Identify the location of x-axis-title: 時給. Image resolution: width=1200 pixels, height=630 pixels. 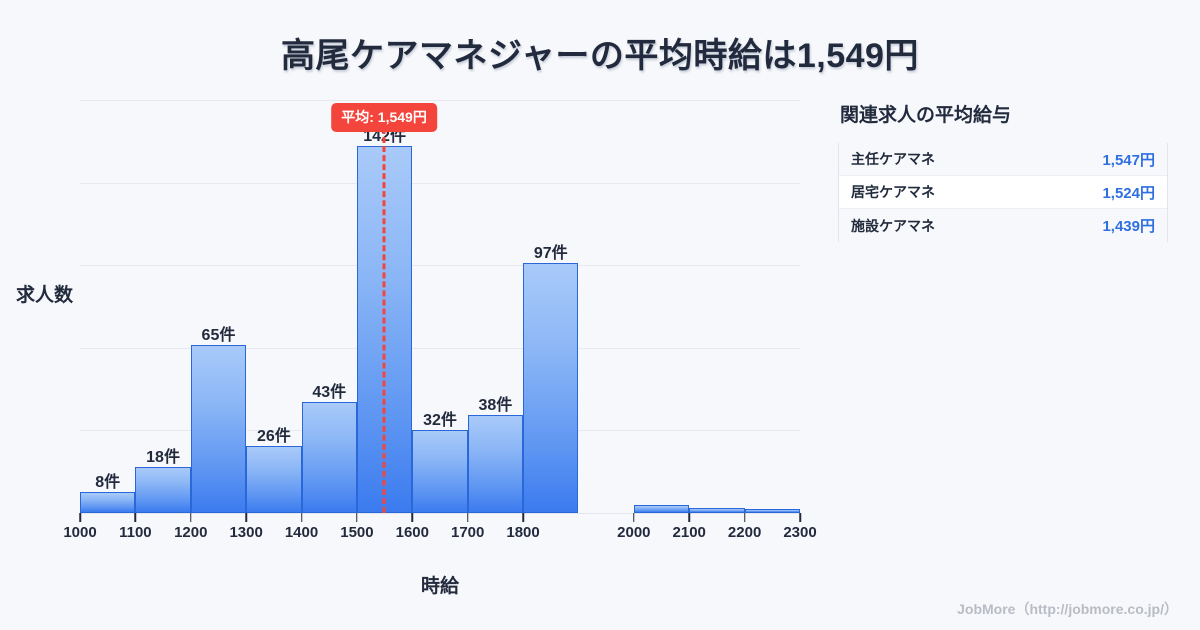
(439, 586).